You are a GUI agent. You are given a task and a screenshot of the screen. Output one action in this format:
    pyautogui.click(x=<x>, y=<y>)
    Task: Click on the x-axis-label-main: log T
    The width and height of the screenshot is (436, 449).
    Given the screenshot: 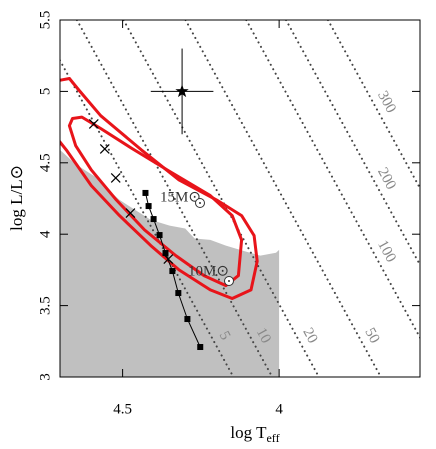 What is the action you would take?
    pyautogui.click(x=248, y=432)
    